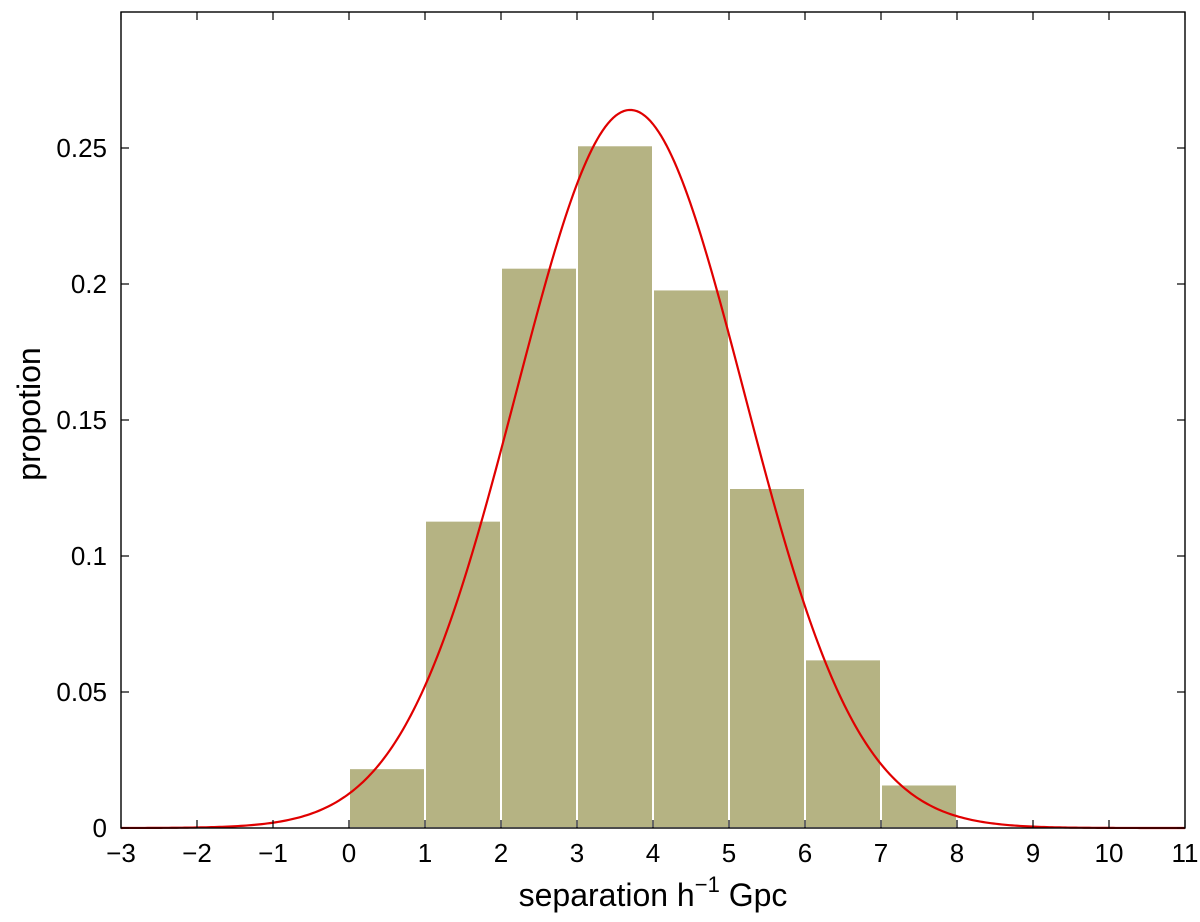 The width and height of the screenshot is (1200, 922). What do you see at coordinates (81, 420) in the screenshot?
I see `y-tick-label-3: 0.15` at bounding box center [81, 420].